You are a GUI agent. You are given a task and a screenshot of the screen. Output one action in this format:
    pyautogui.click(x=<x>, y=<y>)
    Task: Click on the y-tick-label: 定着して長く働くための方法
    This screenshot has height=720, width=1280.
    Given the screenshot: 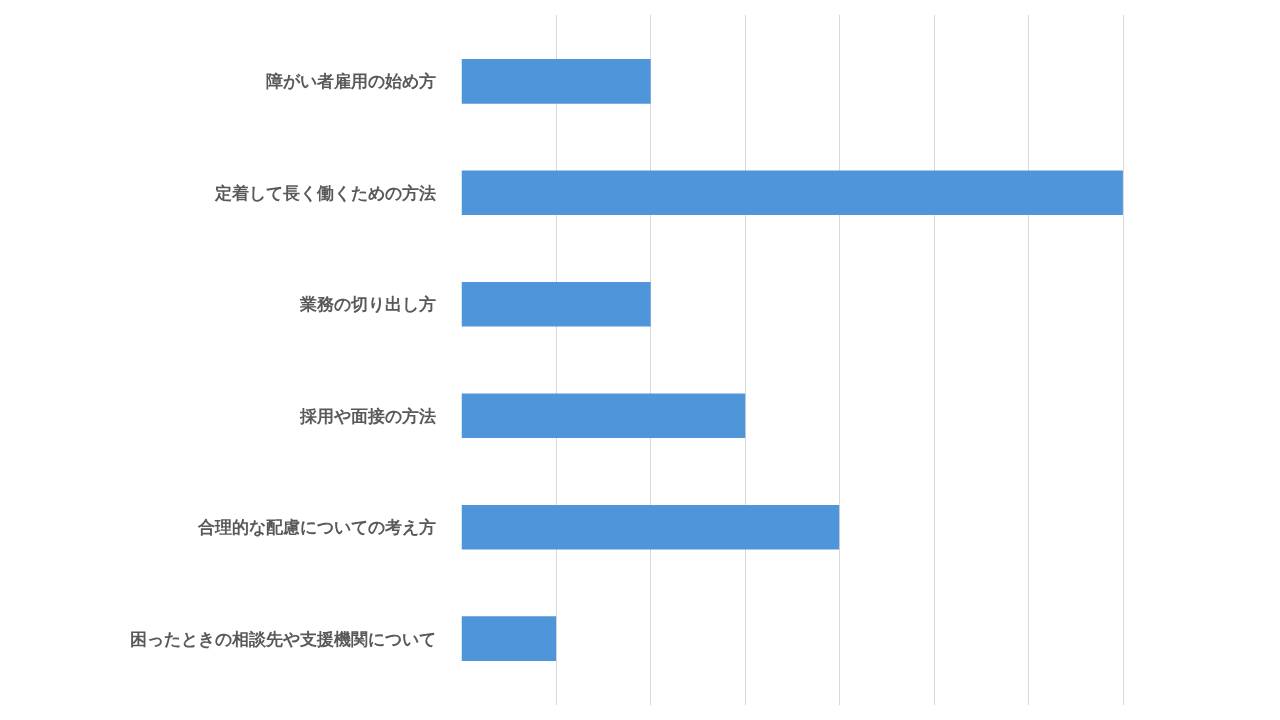 What is the action you would take?
    pyautogui.click(x=324, y=192)
    